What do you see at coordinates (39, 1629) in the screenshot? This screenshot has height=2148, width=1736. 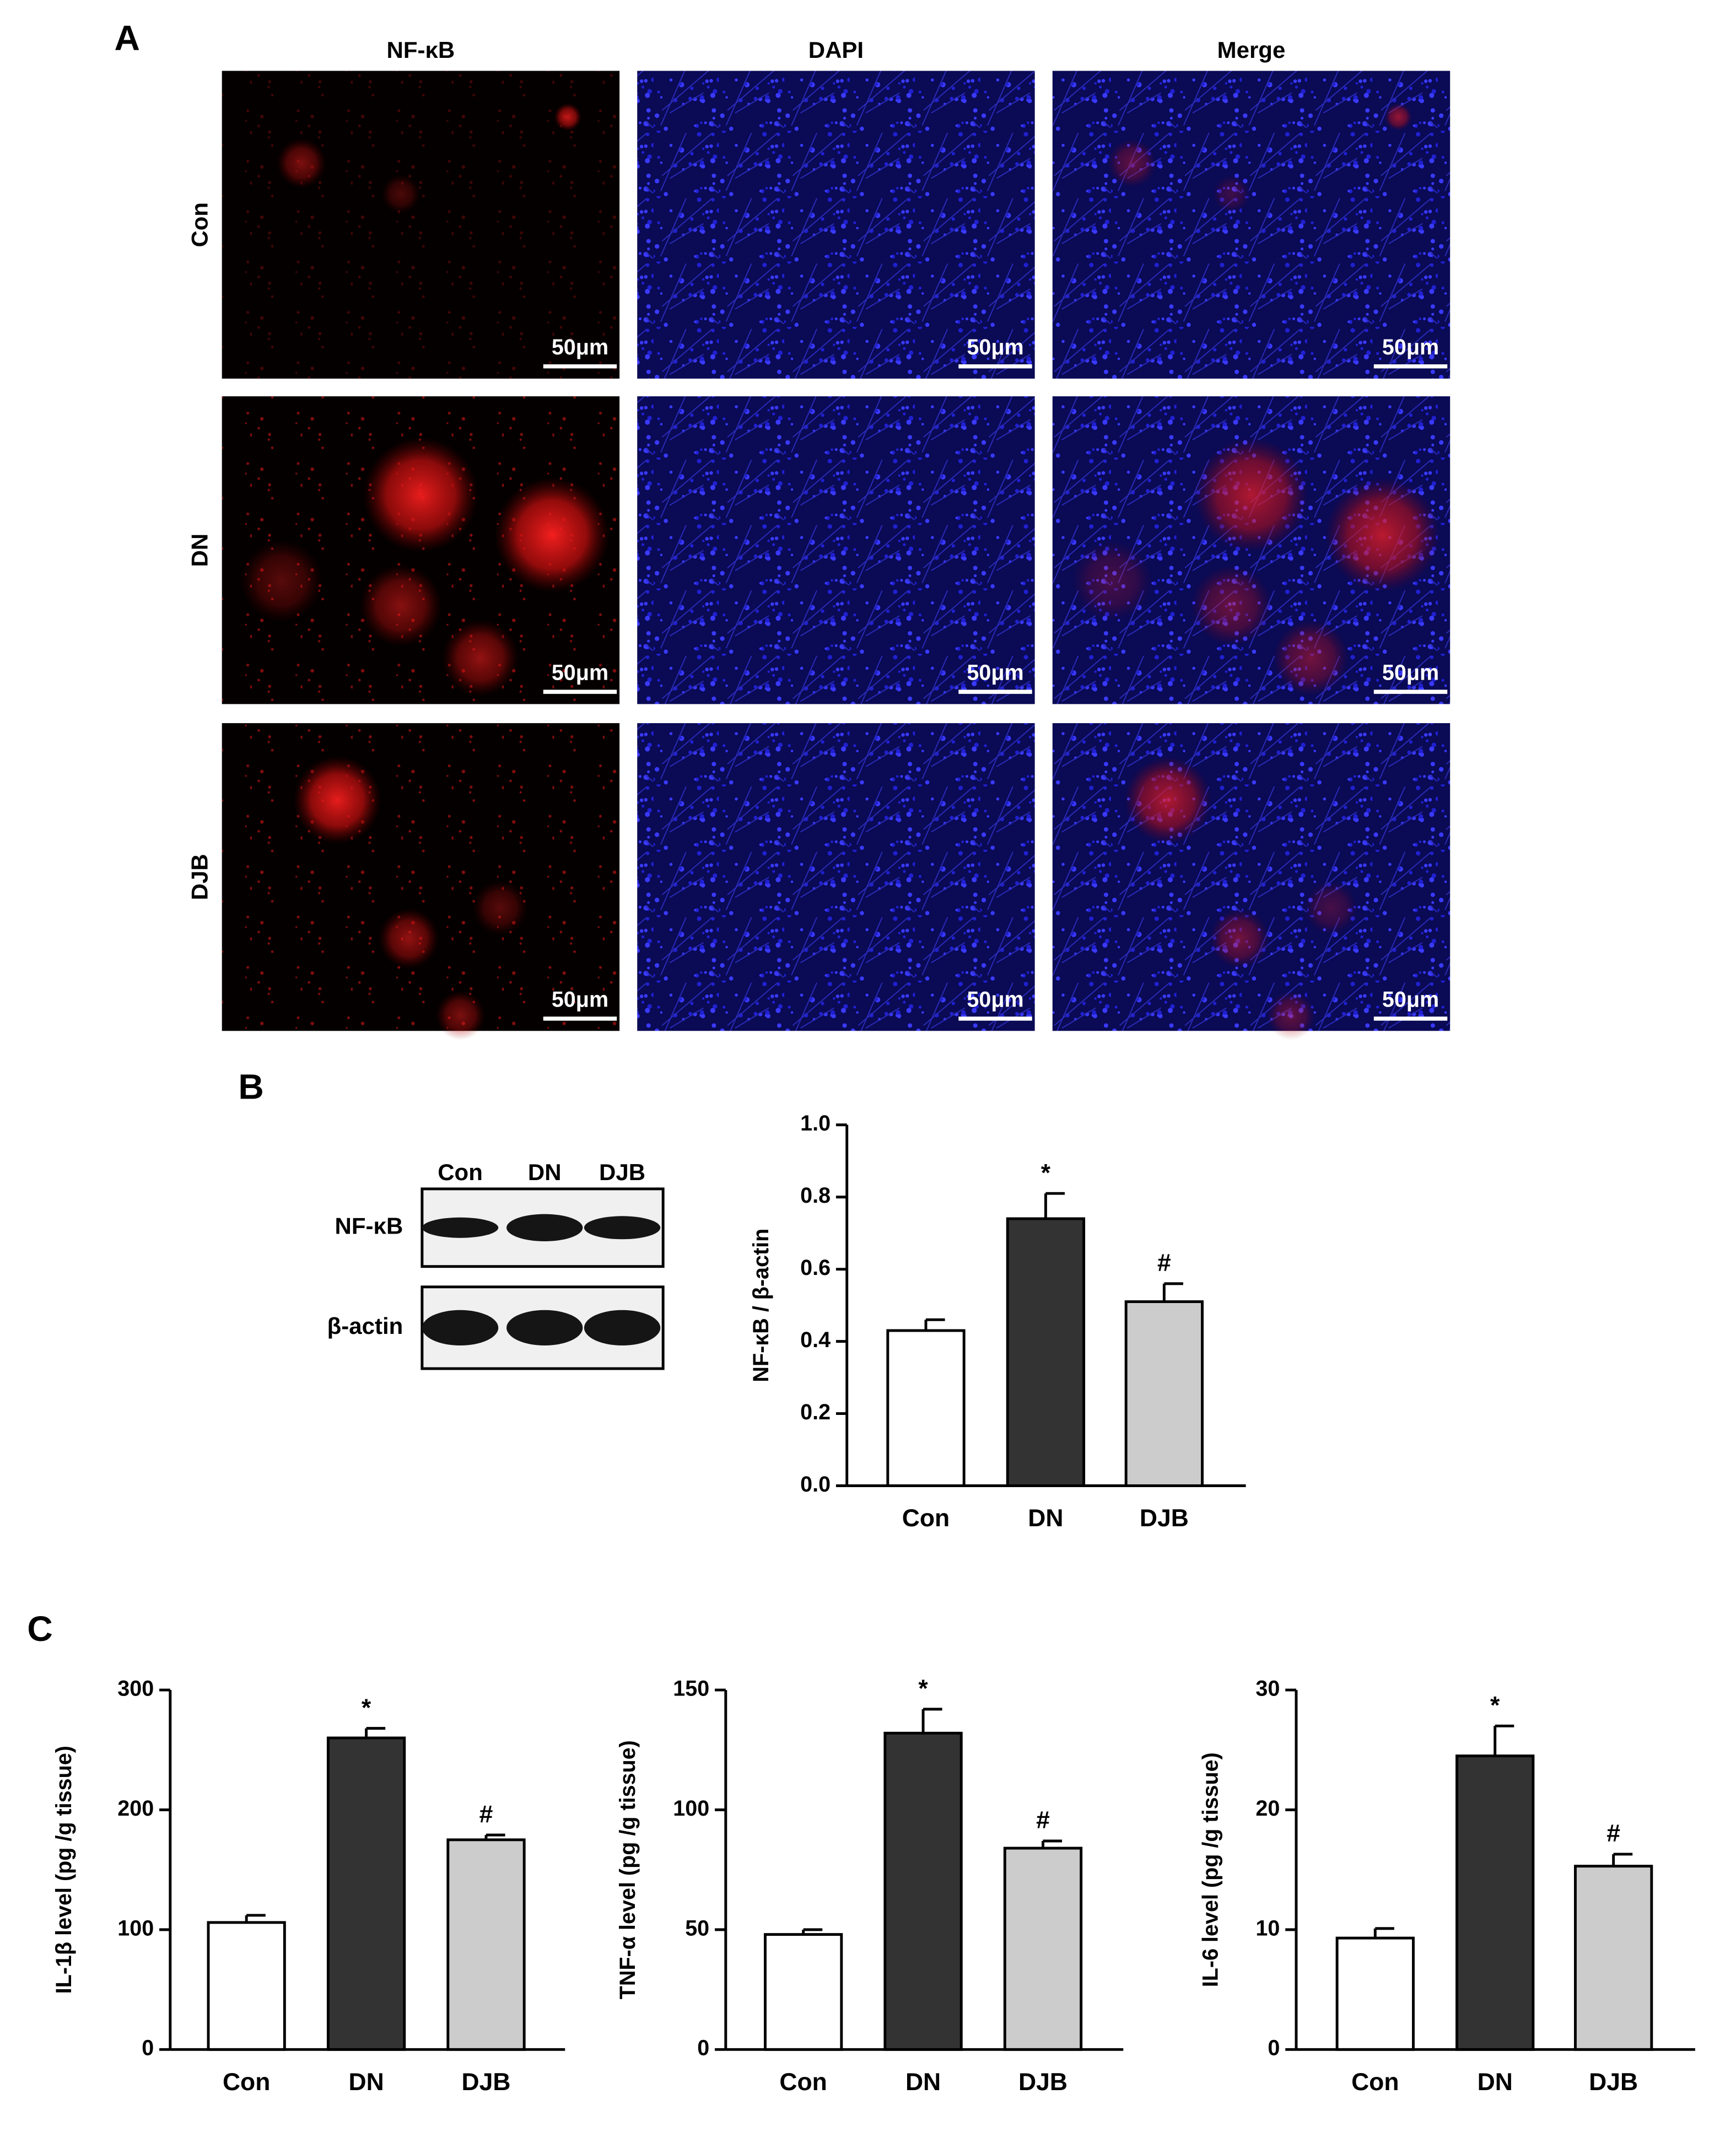 I see `panel-label: C` at bounding box center [39, 1629].